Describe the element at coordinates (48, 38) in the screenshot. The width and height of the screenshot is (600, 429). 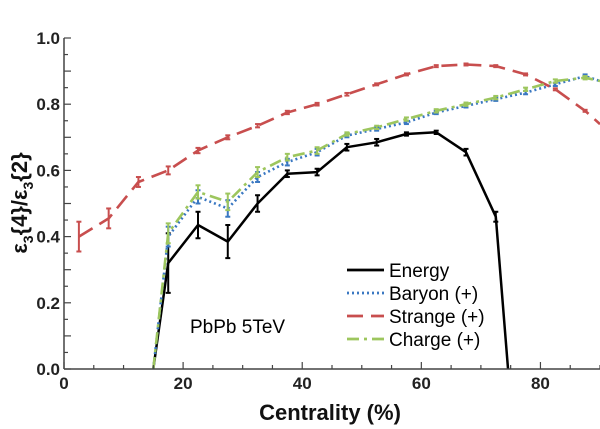
I see `y-tick-label: 1.0` at that location.